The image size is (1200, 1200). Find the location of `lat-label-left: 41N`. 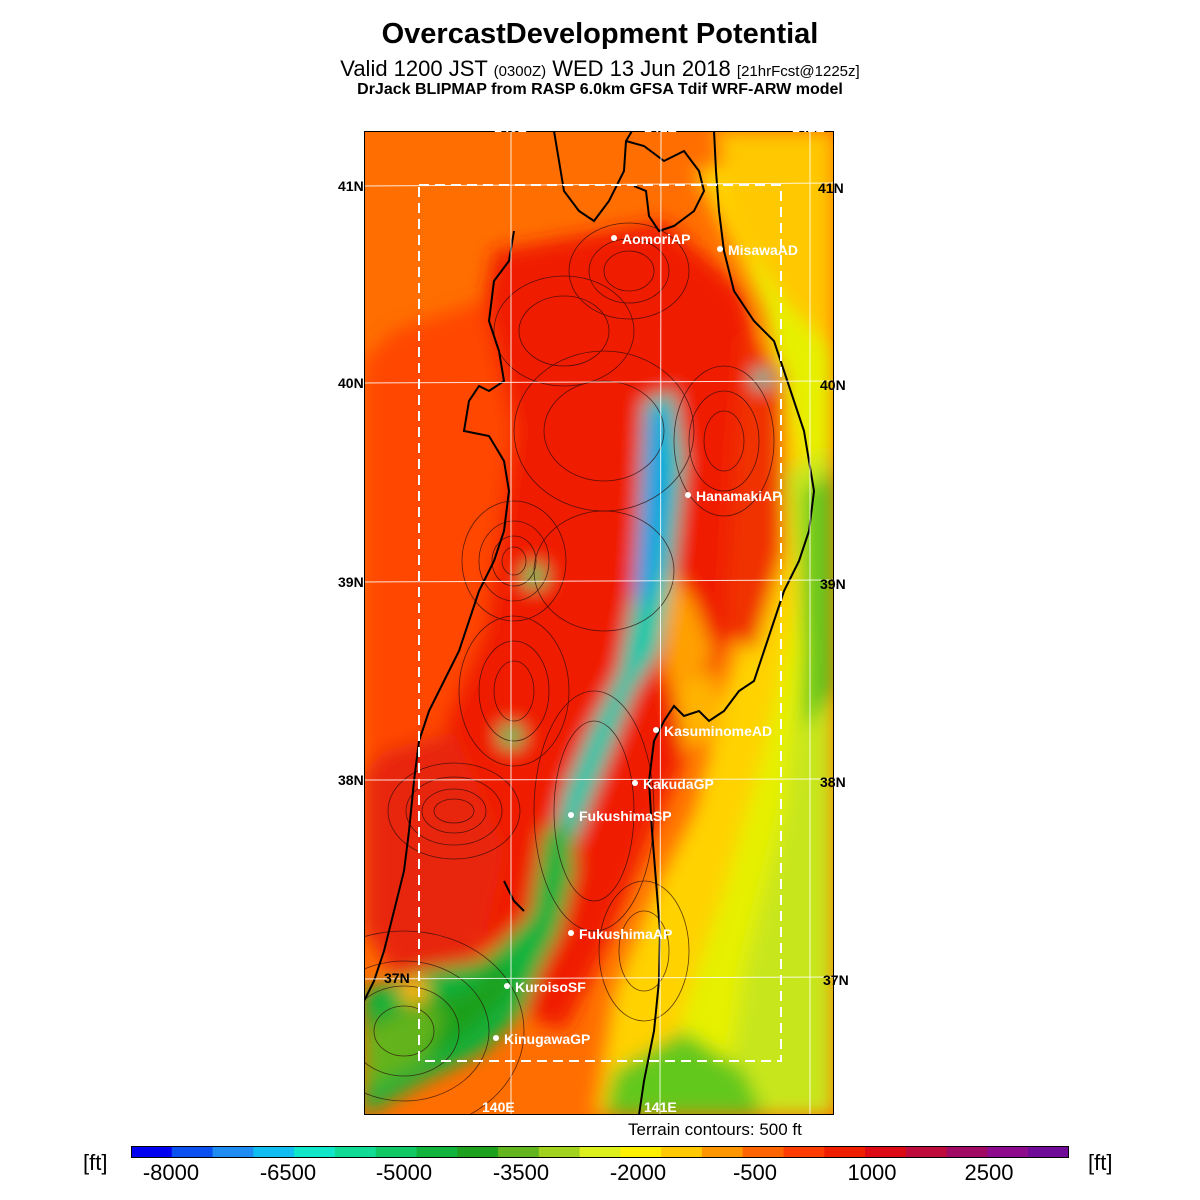

lat-label-left: 41N is located at coordinates (351, 186).